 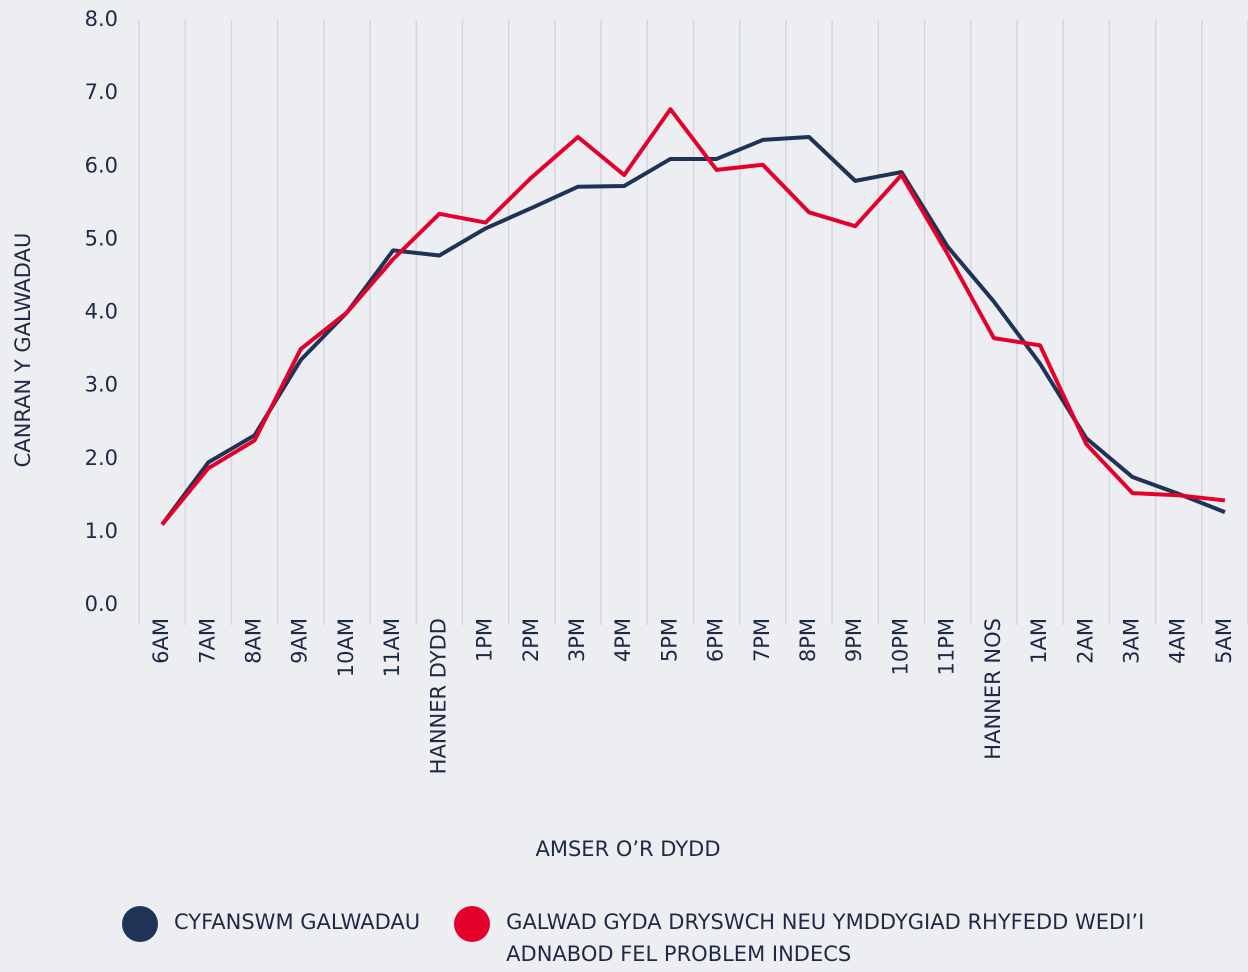 I want to click on legend-label: CYFANSWM GALWADAU, so click(x=297, y=922).